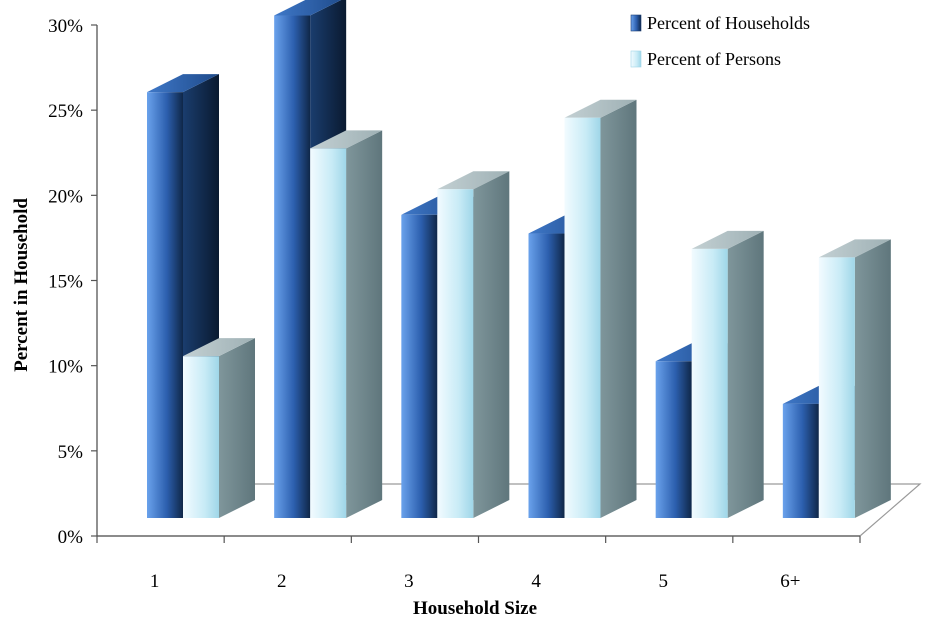  Describe the element at coordinates (536, 581) in the screenshot. I see `x-tick-label: 4` at that location.